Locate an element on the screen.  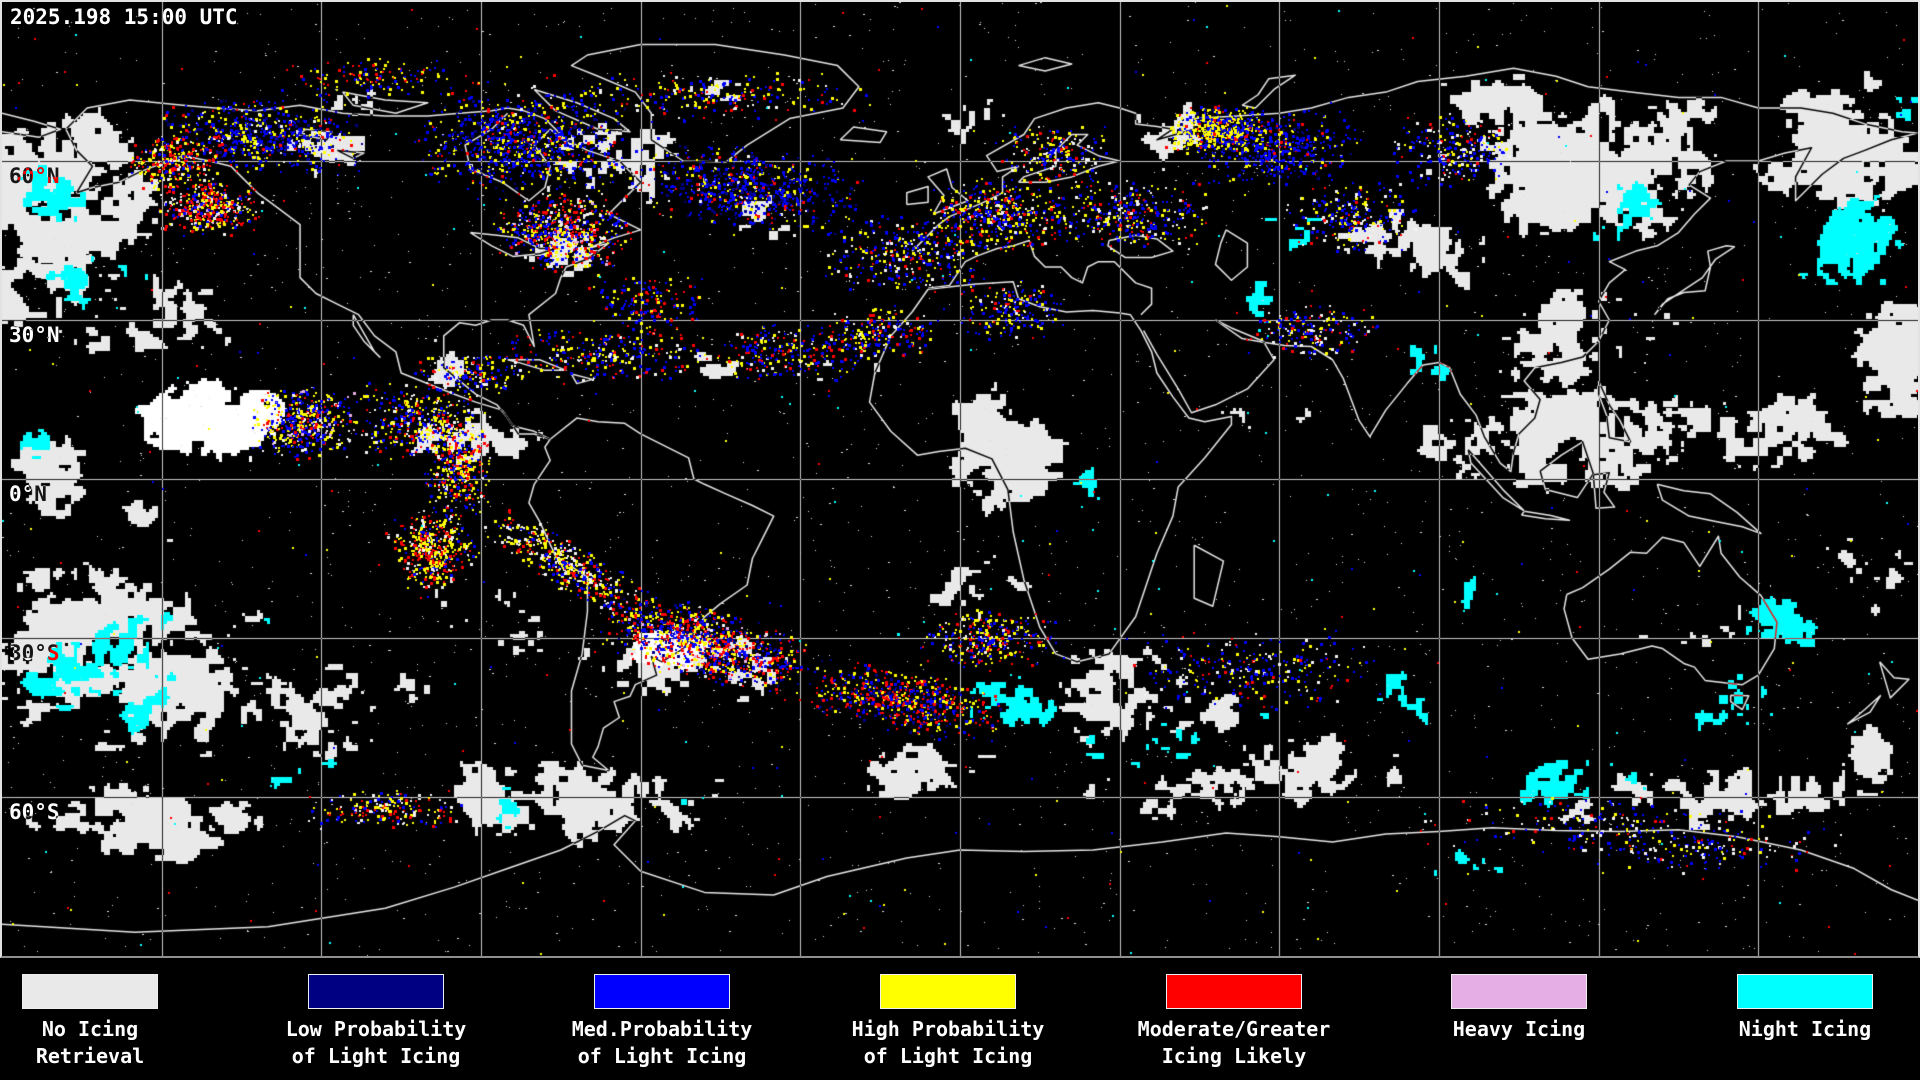
legend-label-night-icing: Night Icing is located at coordinates (1805, 1029).